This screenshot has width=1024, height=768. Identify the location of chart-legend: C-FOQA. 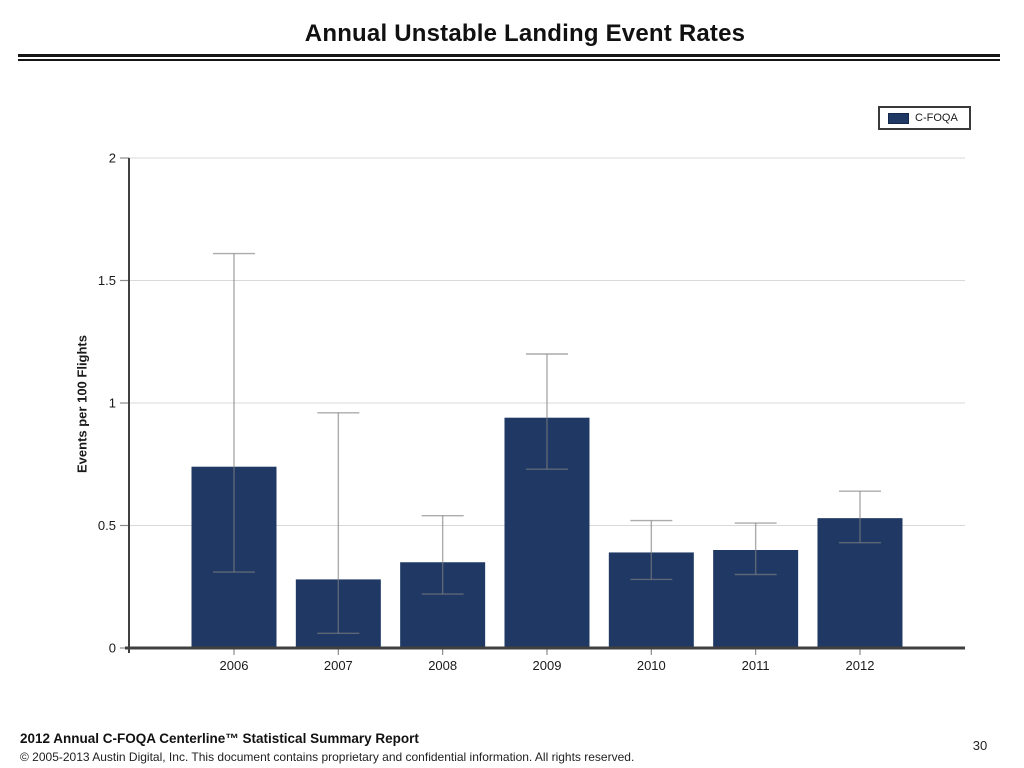
(924, 118).